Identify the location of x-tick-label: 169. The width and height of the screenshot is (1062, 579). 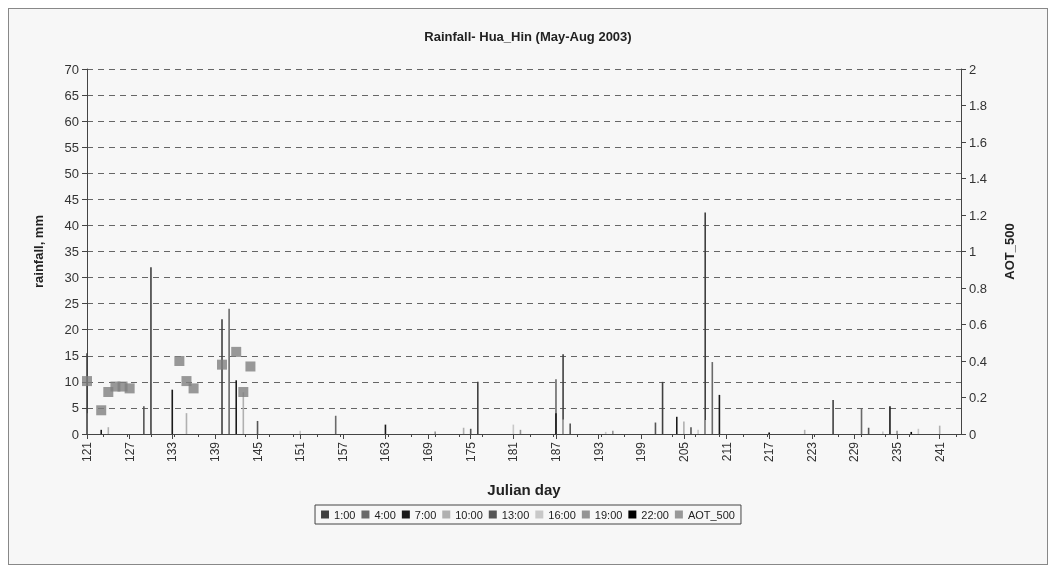
(428, 452).